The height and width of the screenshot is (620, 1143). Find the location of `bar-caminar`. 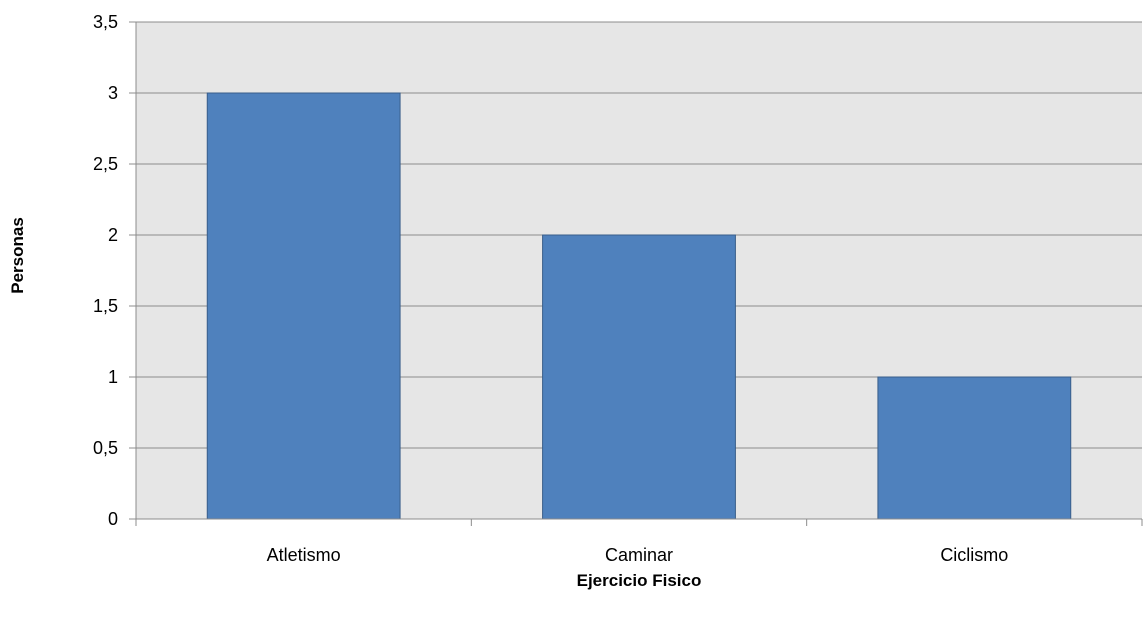

bar-caminar is located at coordinates (639, 377).